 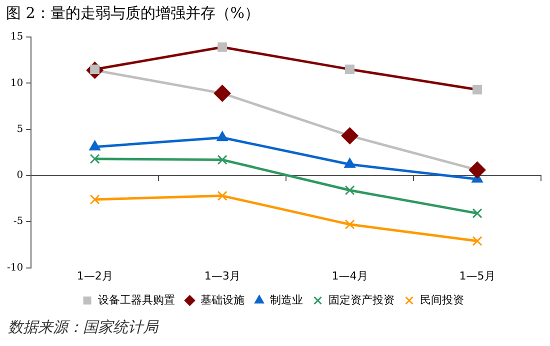 I want to click on x-tick-label: 1—3月, so click(x=222, y=275).